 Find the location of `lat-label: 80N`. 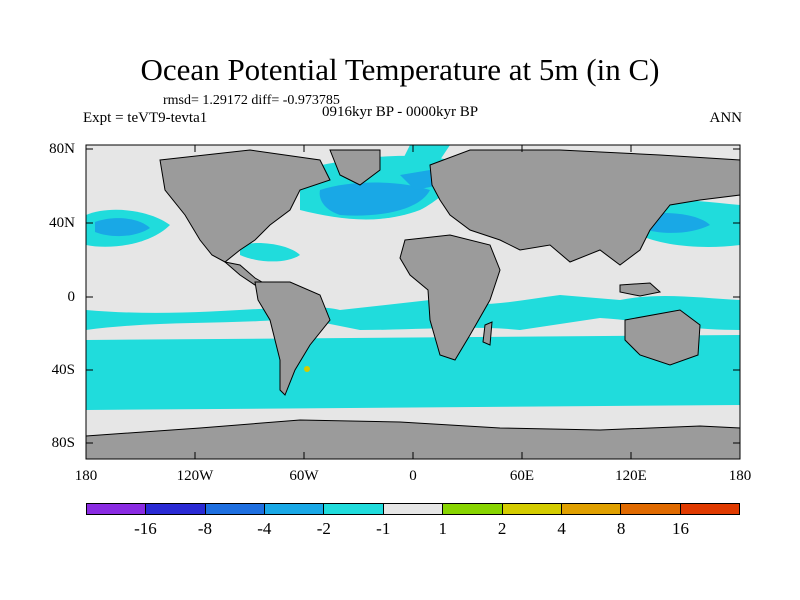

lat-label: 80N is located at coordinates (62, 149).